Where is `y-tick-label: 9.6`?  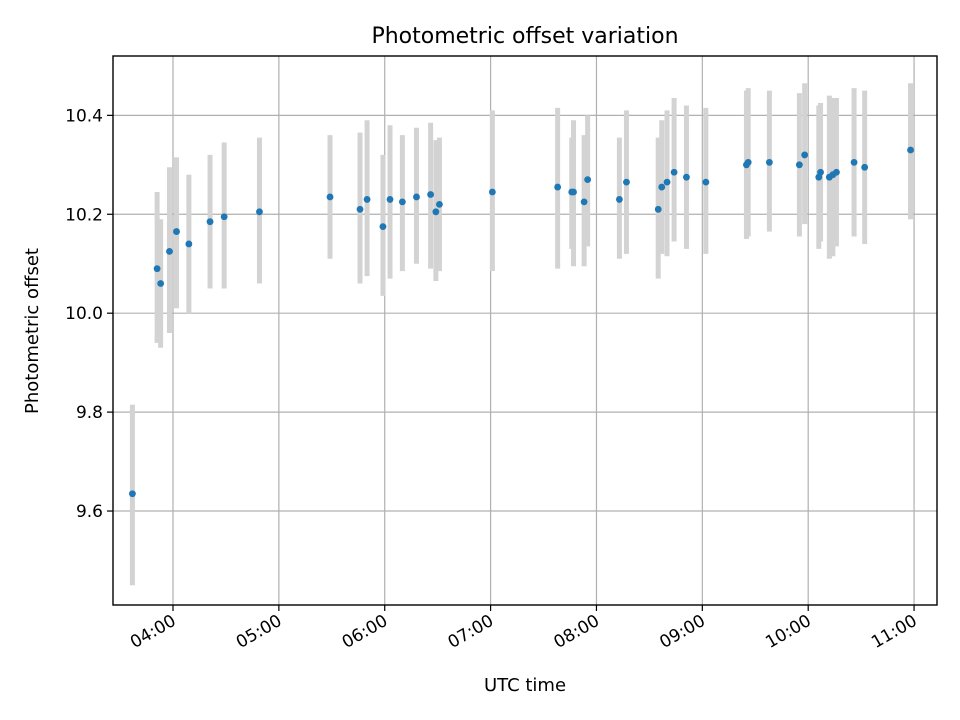 y-tick-label: 9.6 is located at coordinates (89, 512).